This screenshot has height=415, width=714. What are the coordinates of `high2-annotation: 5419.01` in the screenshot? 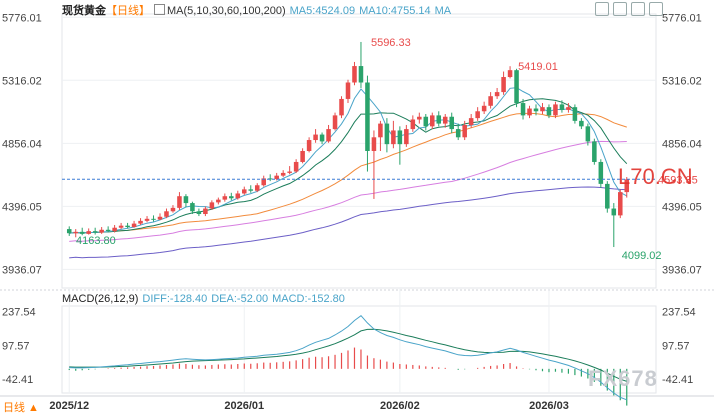 It's located at (538, 67).